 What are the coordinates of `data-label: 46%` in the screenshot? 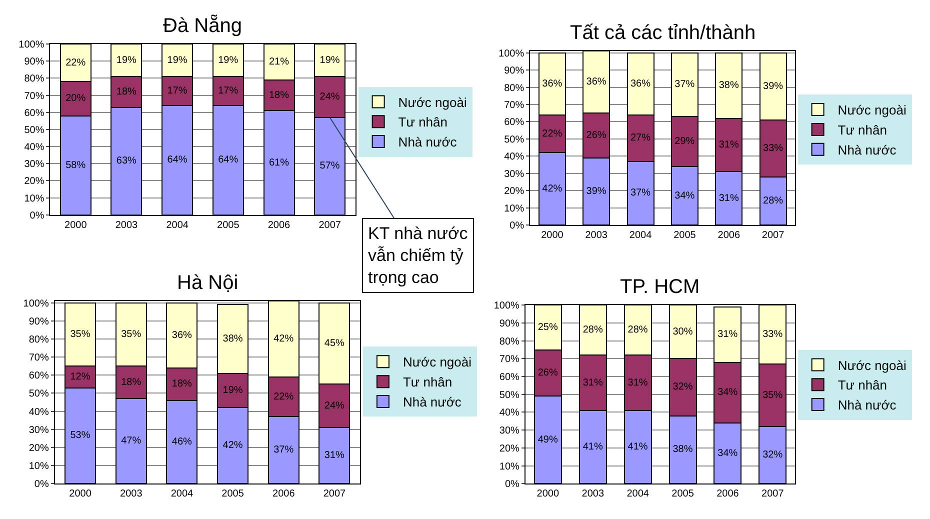 It's located at (182, 442).